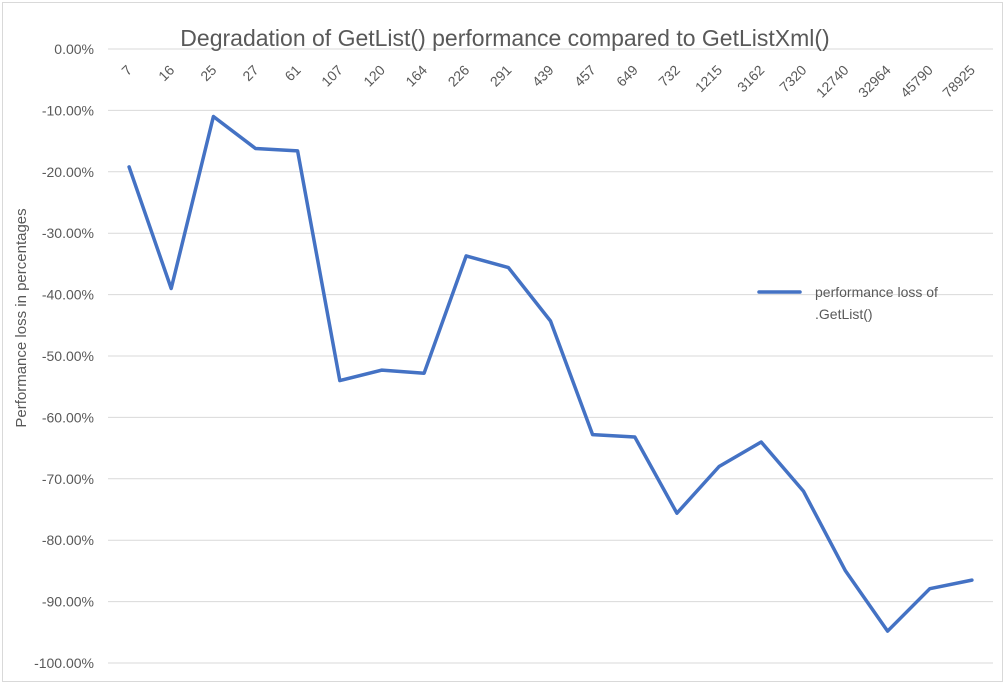 This screenshot has width=1008, height=687. What do you see at coordinates (250, 73) in the screenshot?
I see `x-tick-label: 27` at bounding box center [250, 73].